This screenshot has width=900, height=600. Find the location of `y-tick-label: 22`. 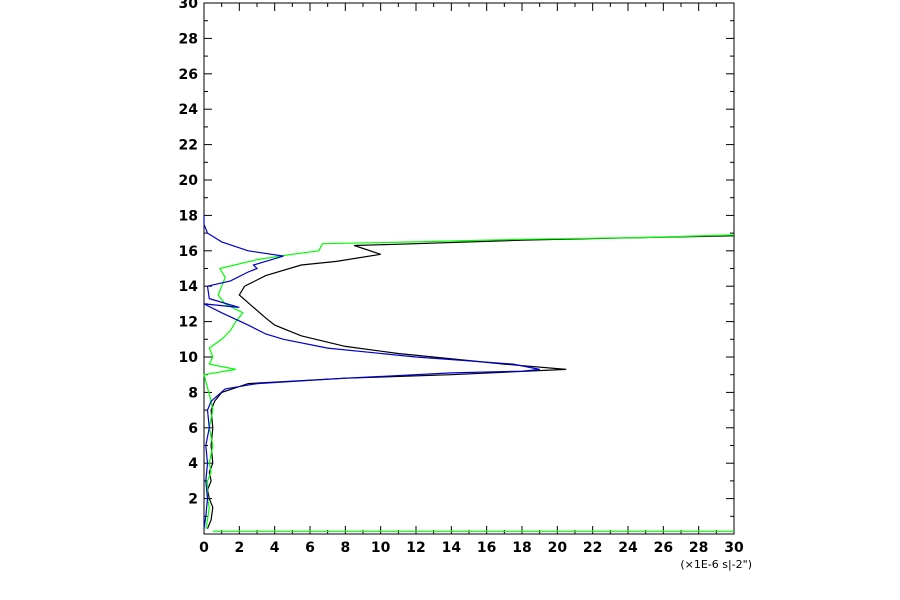

y-tick-label: 22 is located at coordinates (188, 146).